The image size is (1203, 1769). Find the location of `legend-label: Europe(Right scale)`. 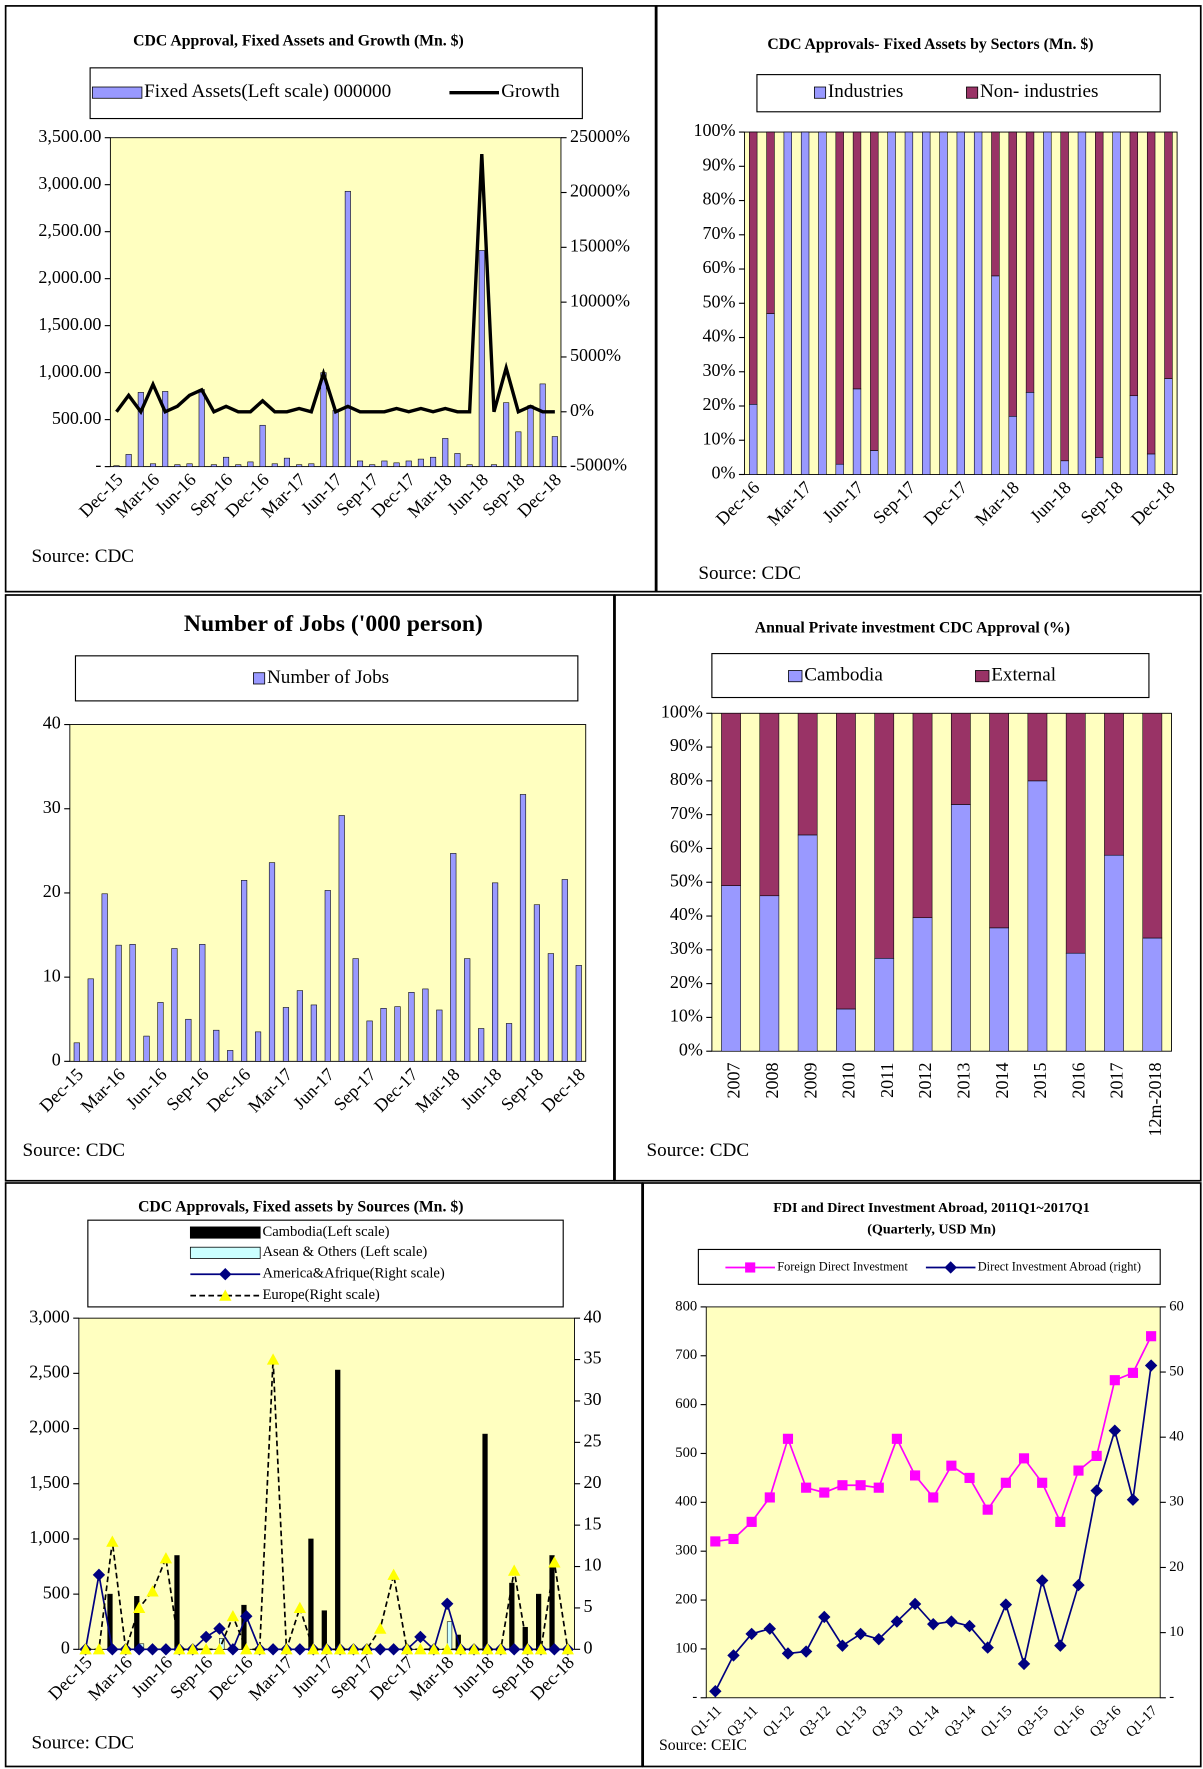

legend-label: Europe(Right scale) is located at coordinates (320, 1295).